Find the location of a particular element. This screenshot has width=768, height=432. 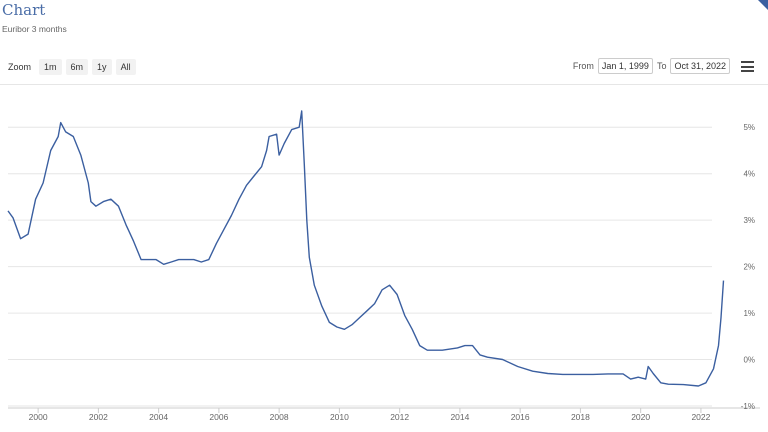

corner-marker-icon is located at coordinates (763, 5).